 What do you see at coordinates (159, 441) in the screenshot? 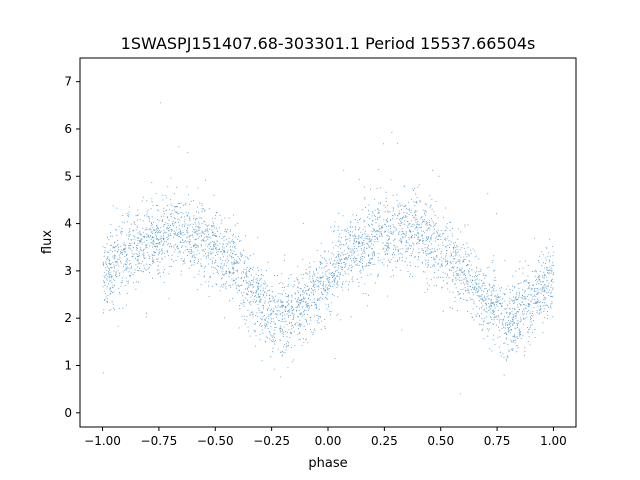
I see `x-tick-label: −0.75` at bounding box center [159, 441].